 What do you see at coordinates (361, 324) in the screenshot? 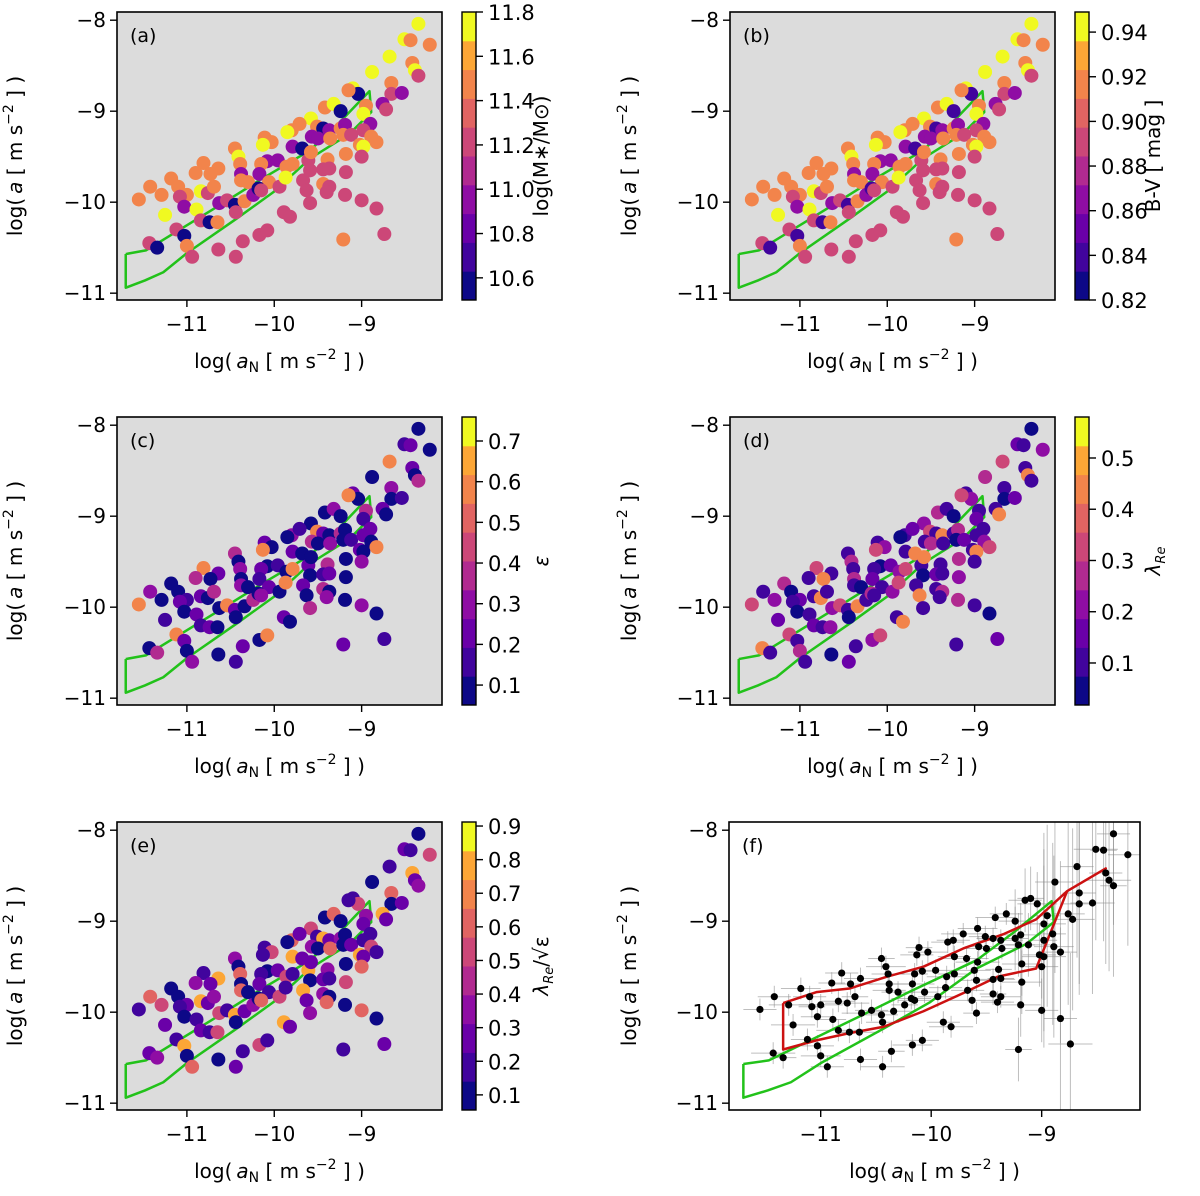
I see `x-tick-label: −9` at bounding box center [361, 324].